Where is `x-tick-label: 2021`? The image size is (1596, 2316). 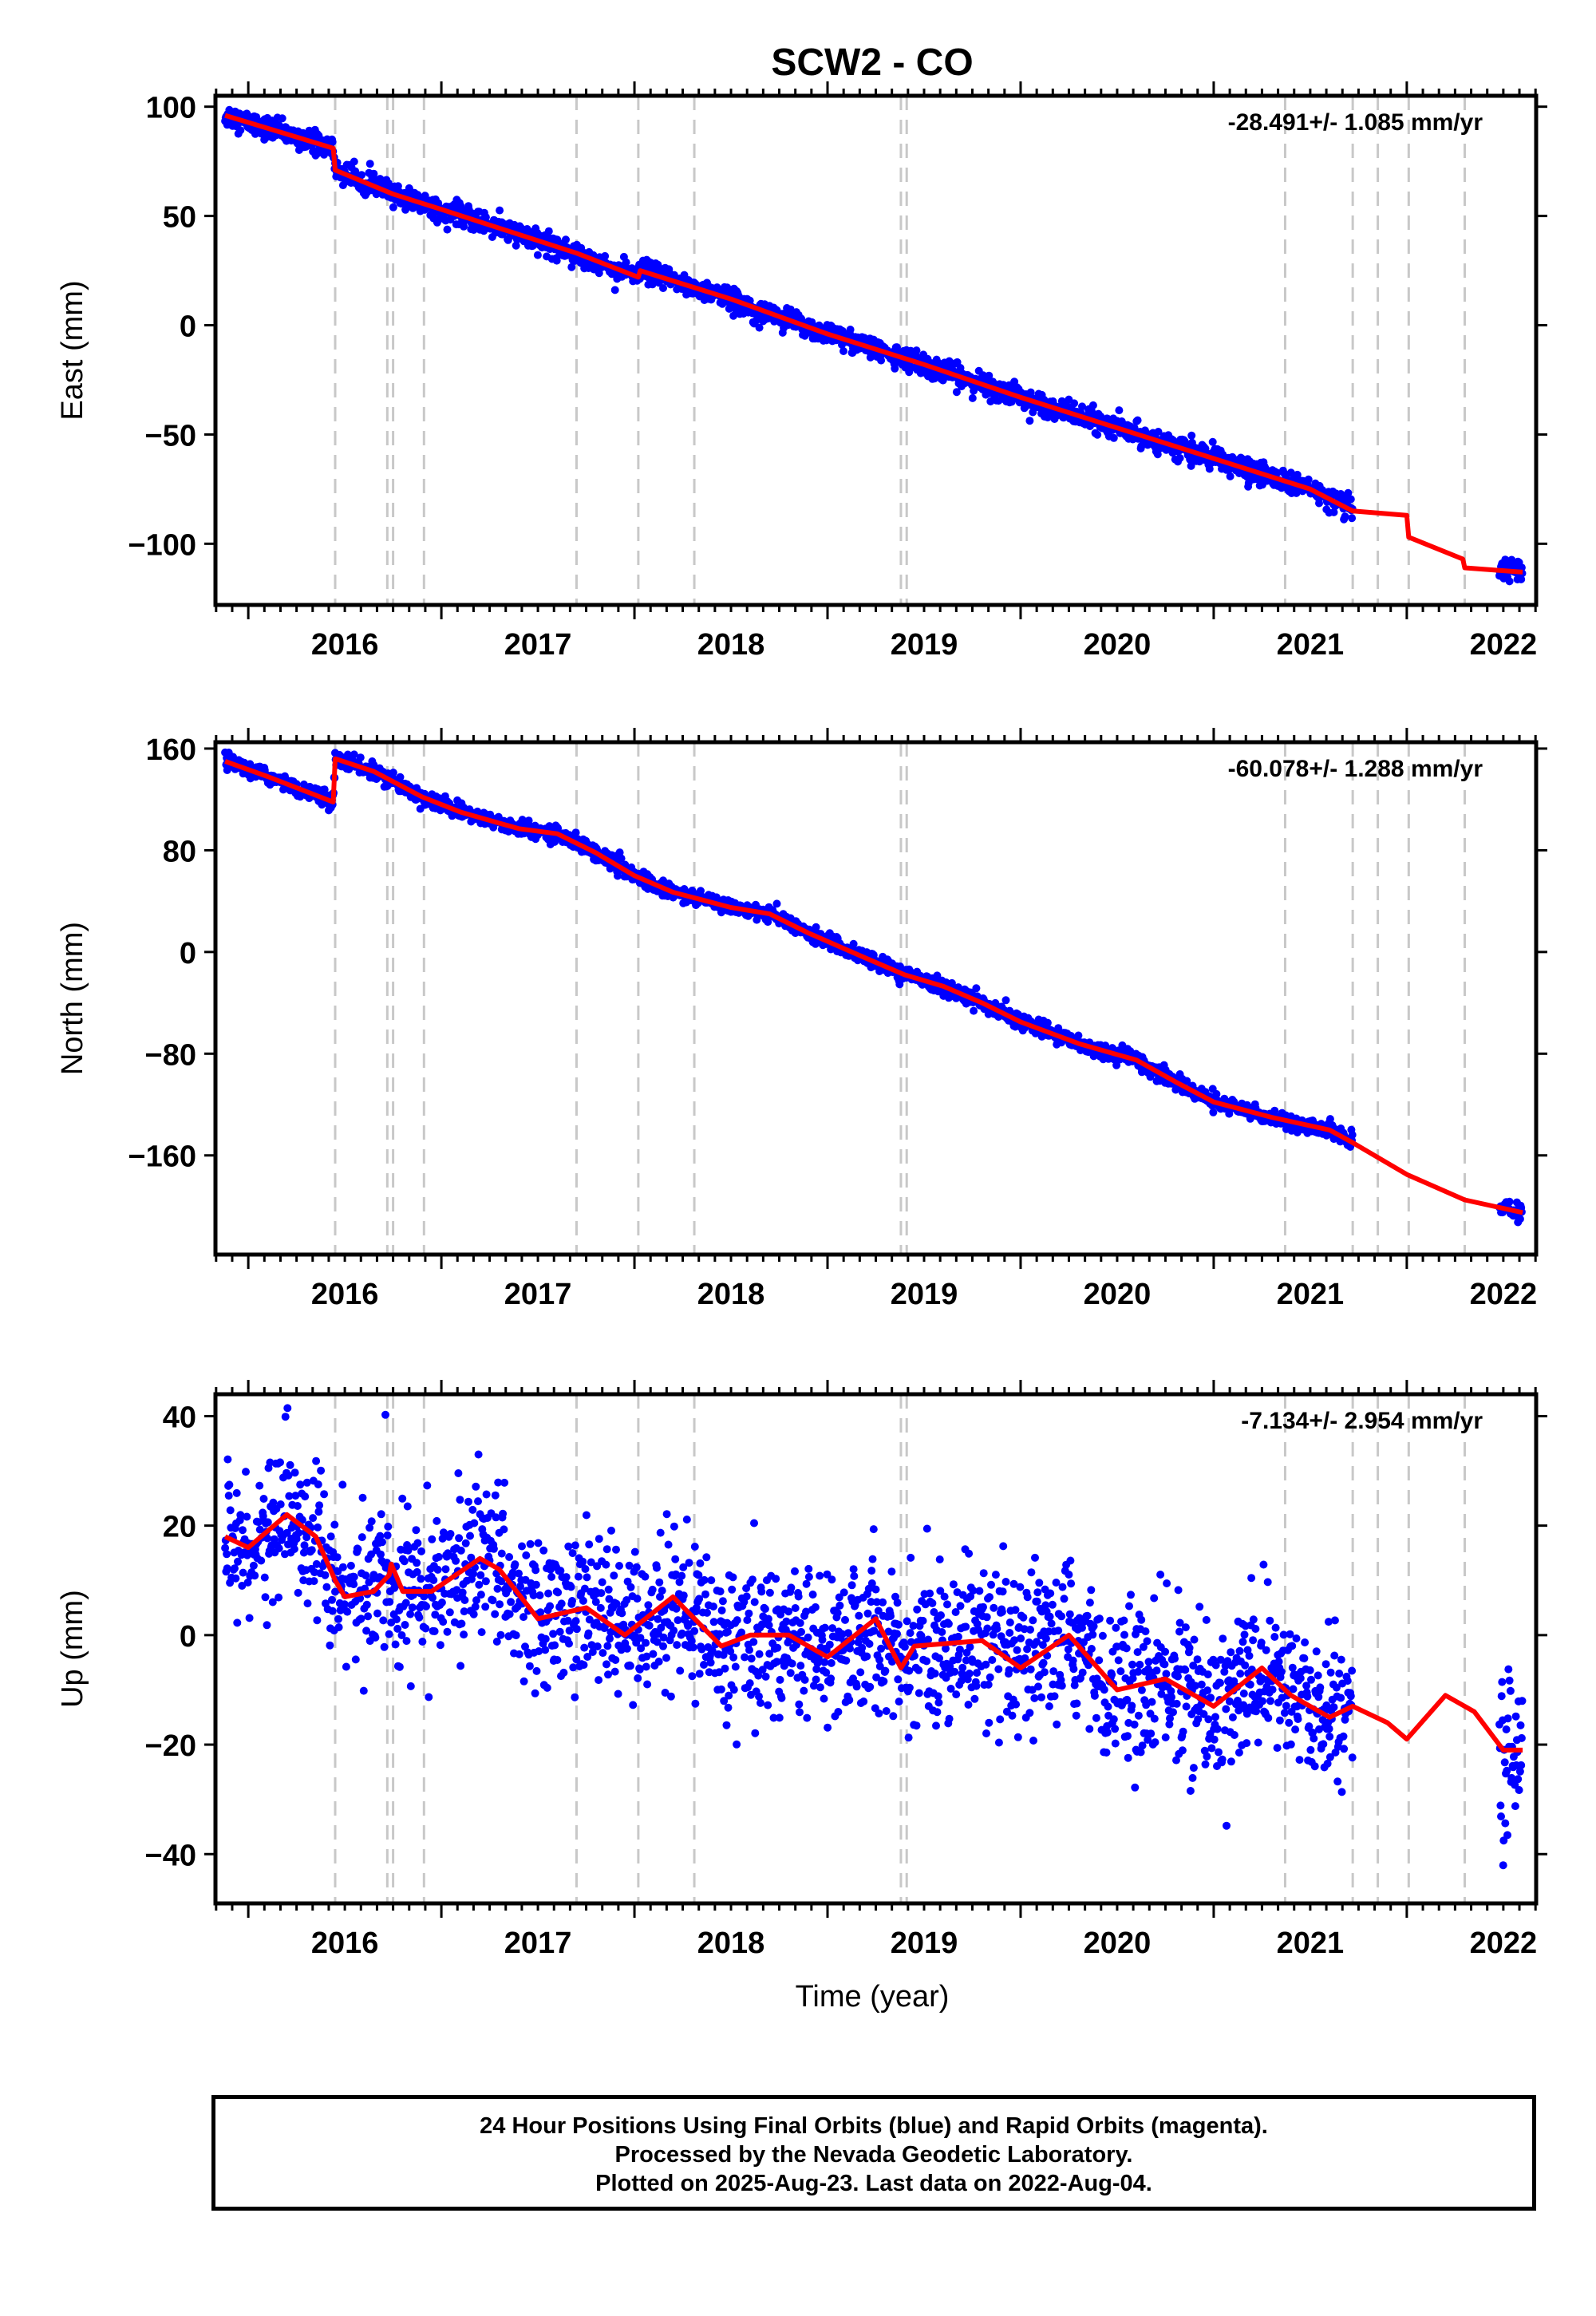
x-tick-label: 2021 is located at coordinates (1311, 1294).